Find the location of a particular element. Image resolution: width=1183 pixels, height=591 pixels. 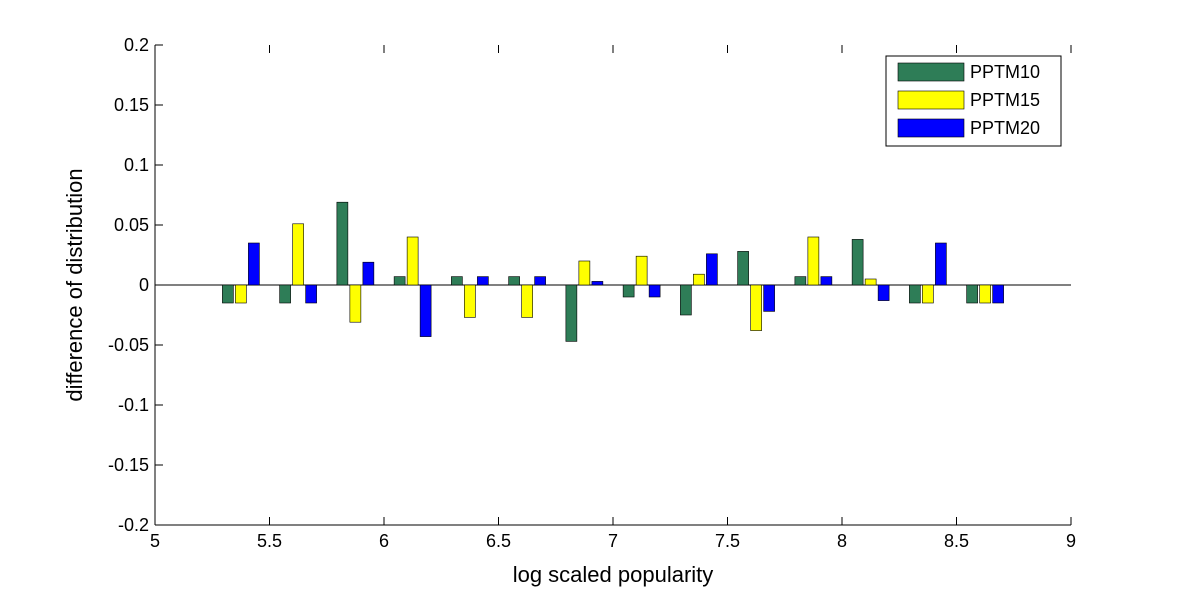

x-axis-label: log scaled popularity is located at coordinates (613, 574).